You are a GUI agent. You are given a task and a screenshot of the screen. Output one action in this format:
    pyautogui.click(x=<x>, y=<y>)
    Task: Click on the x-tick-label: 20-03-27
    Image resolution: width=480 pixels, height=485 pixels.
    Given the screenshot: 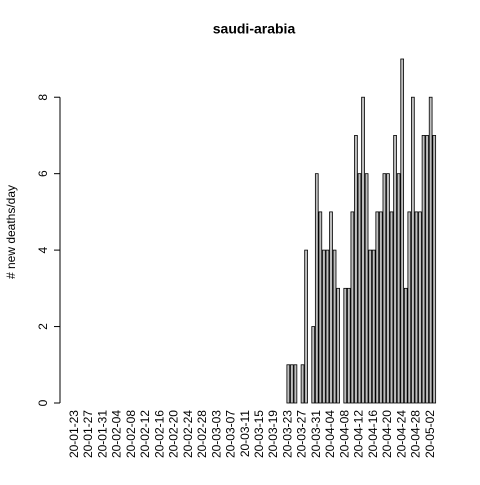 What is the action you would take?
    pyautogui.click(x=302, y=434)
    